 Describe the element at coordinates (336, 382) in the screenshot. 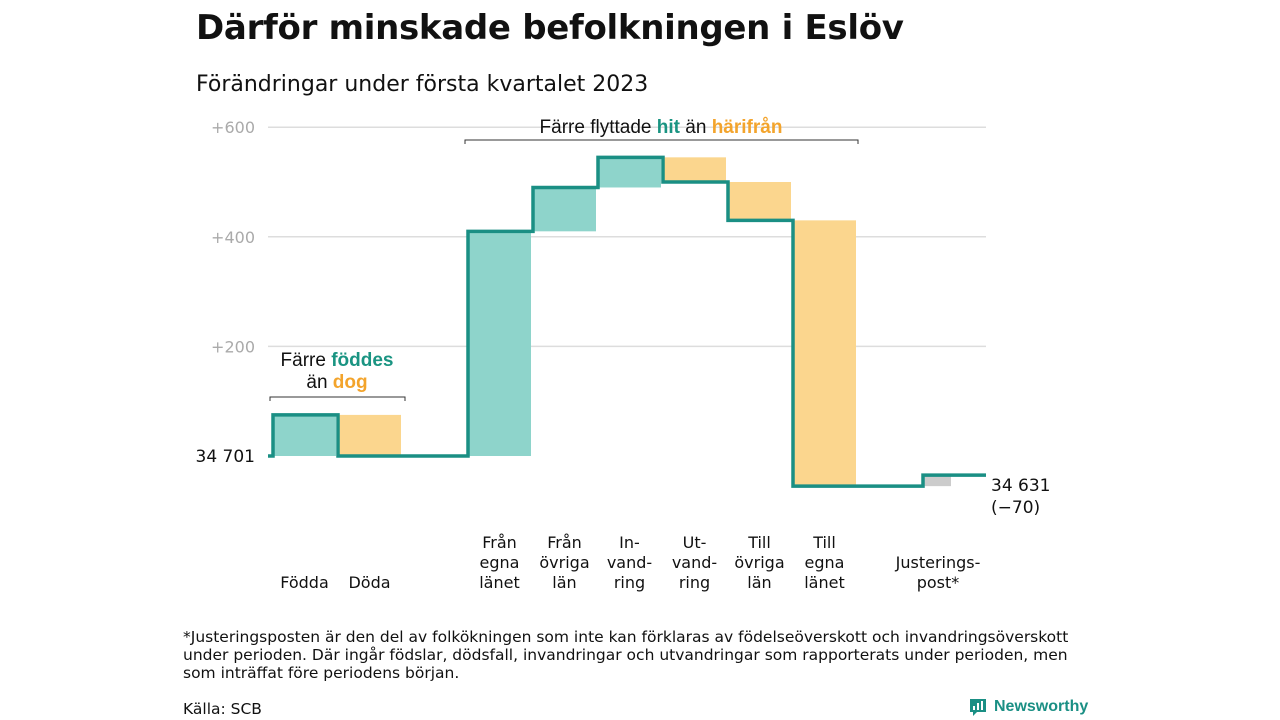

I see `births-annotation-line2: än dog` at that location.